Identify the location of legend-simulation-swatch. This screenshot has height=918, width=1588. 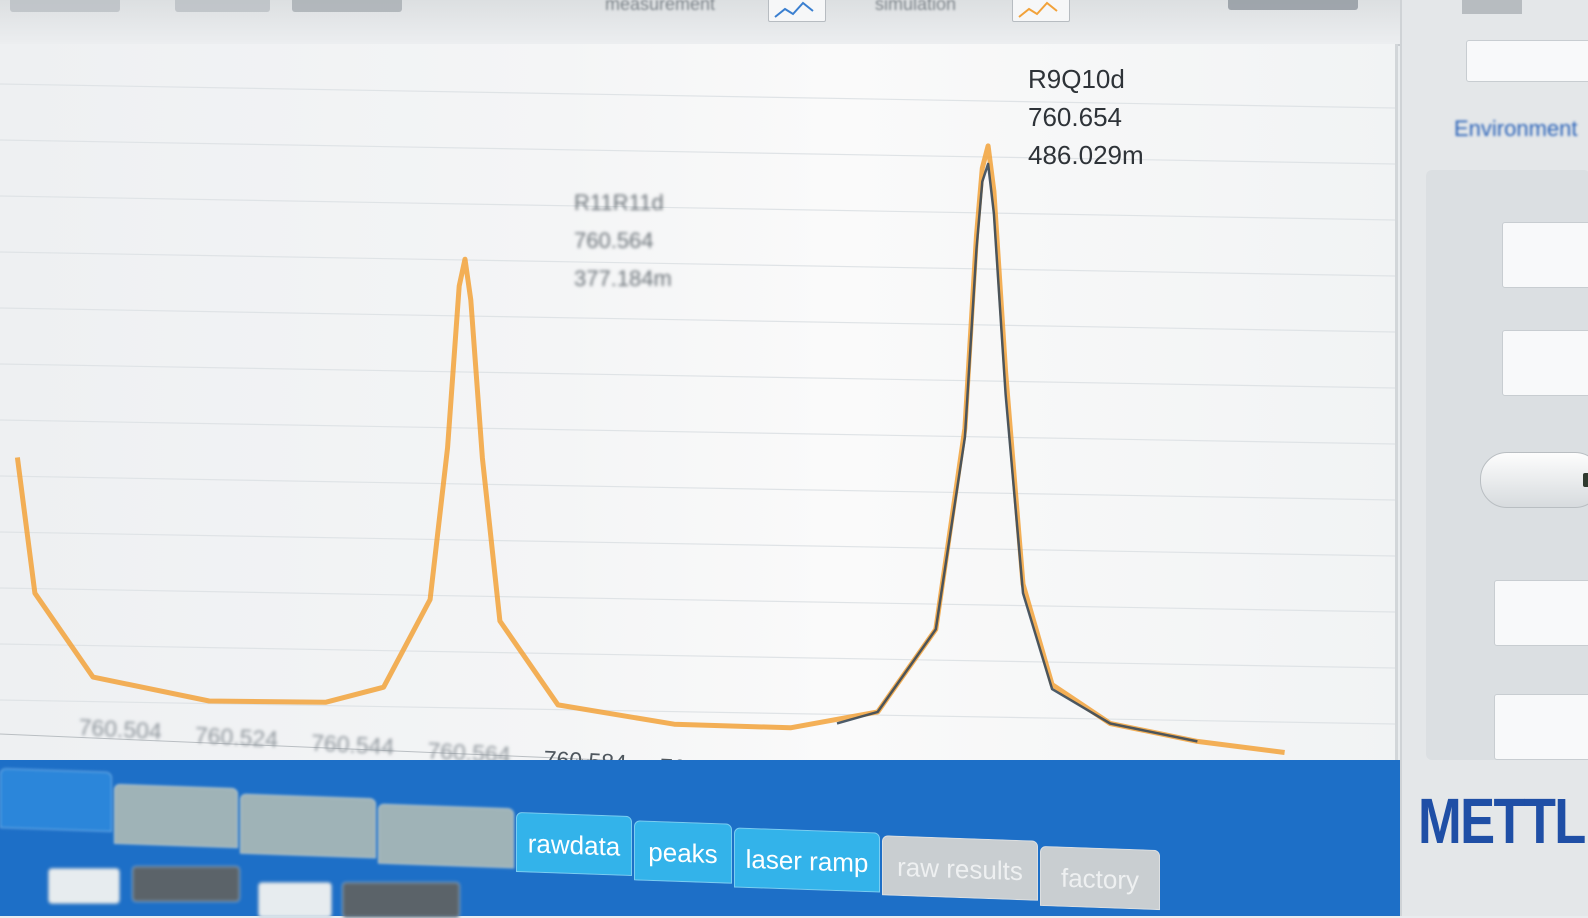
(1041, 11).